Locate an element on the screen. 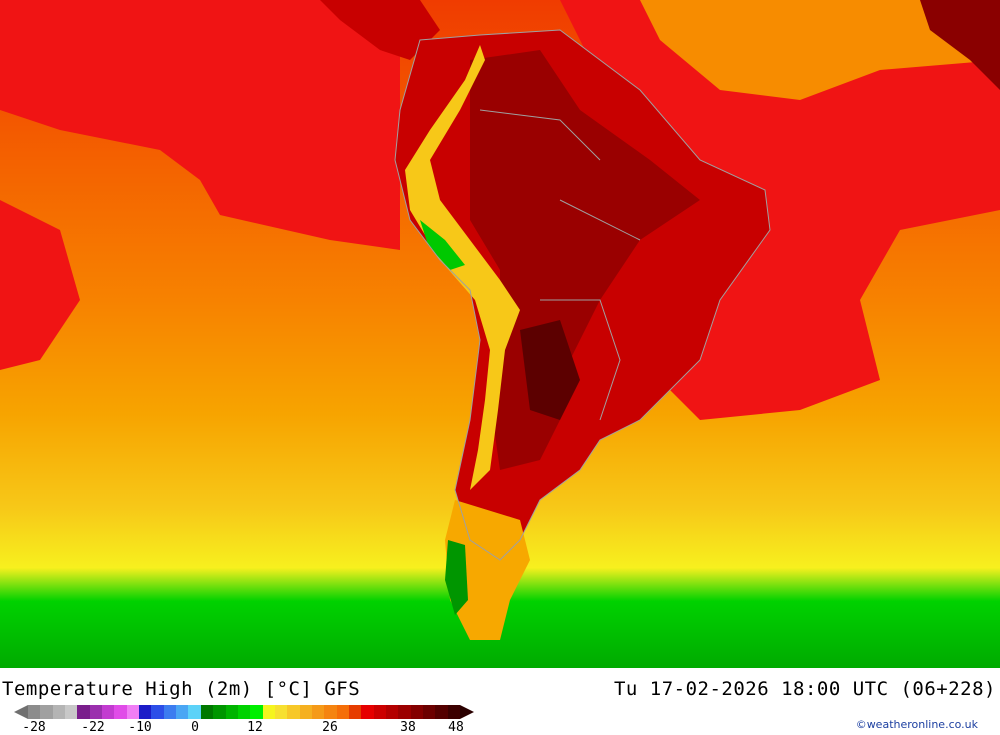 The height and width of the screenshot is (735, 1000). map-datetime: Tu 17-02-2026 18:00 UTC (06+228) is located at coordinates (804, 689).